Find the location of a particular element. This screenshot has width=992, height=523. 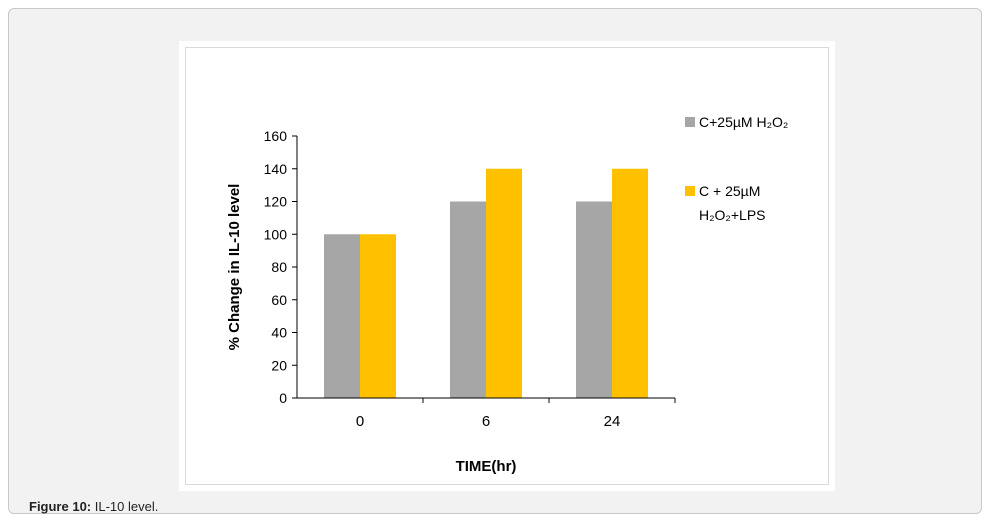

x-tick-label: 6 is located at coordinates (486, 421).